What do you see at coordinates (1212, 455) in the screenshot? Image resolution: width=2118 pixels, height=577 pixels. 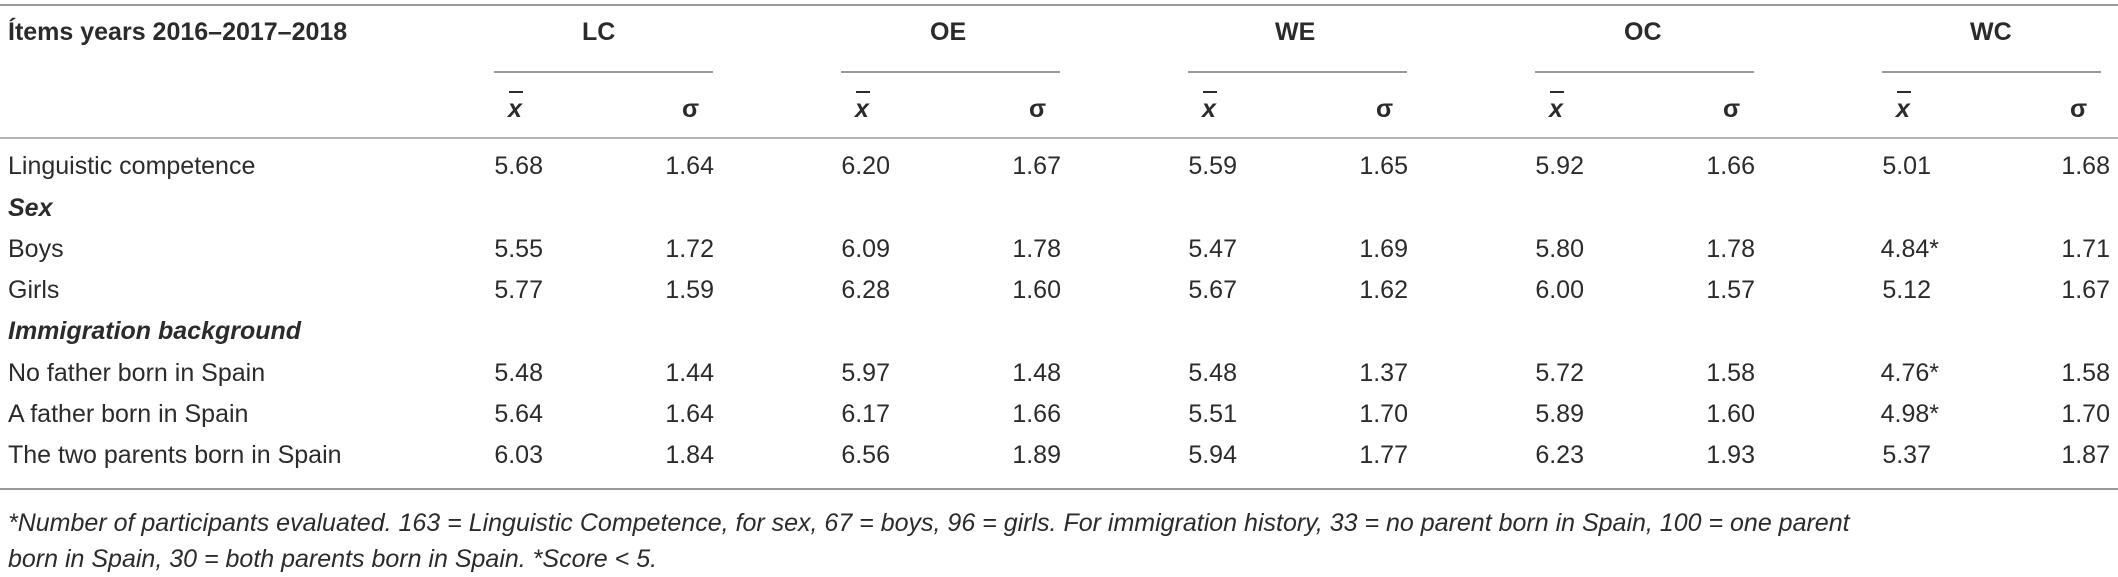 I see `table-cell: 5.94` at bounding box center [1212, 455].